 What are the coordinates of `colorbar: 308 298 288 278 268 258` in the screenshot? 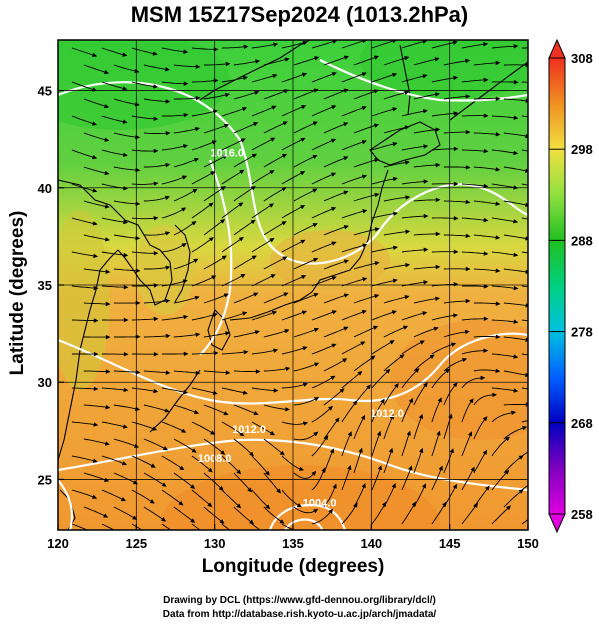 It's located at (570, 286).